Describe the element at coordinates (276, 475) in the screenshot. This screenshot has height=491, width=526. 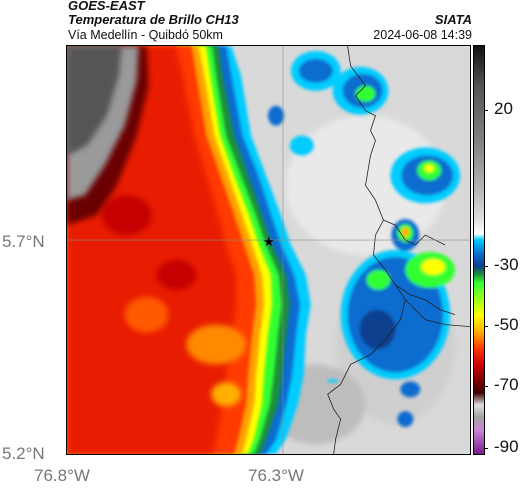
I see `lon-label-east: 76.3°W` at that location.